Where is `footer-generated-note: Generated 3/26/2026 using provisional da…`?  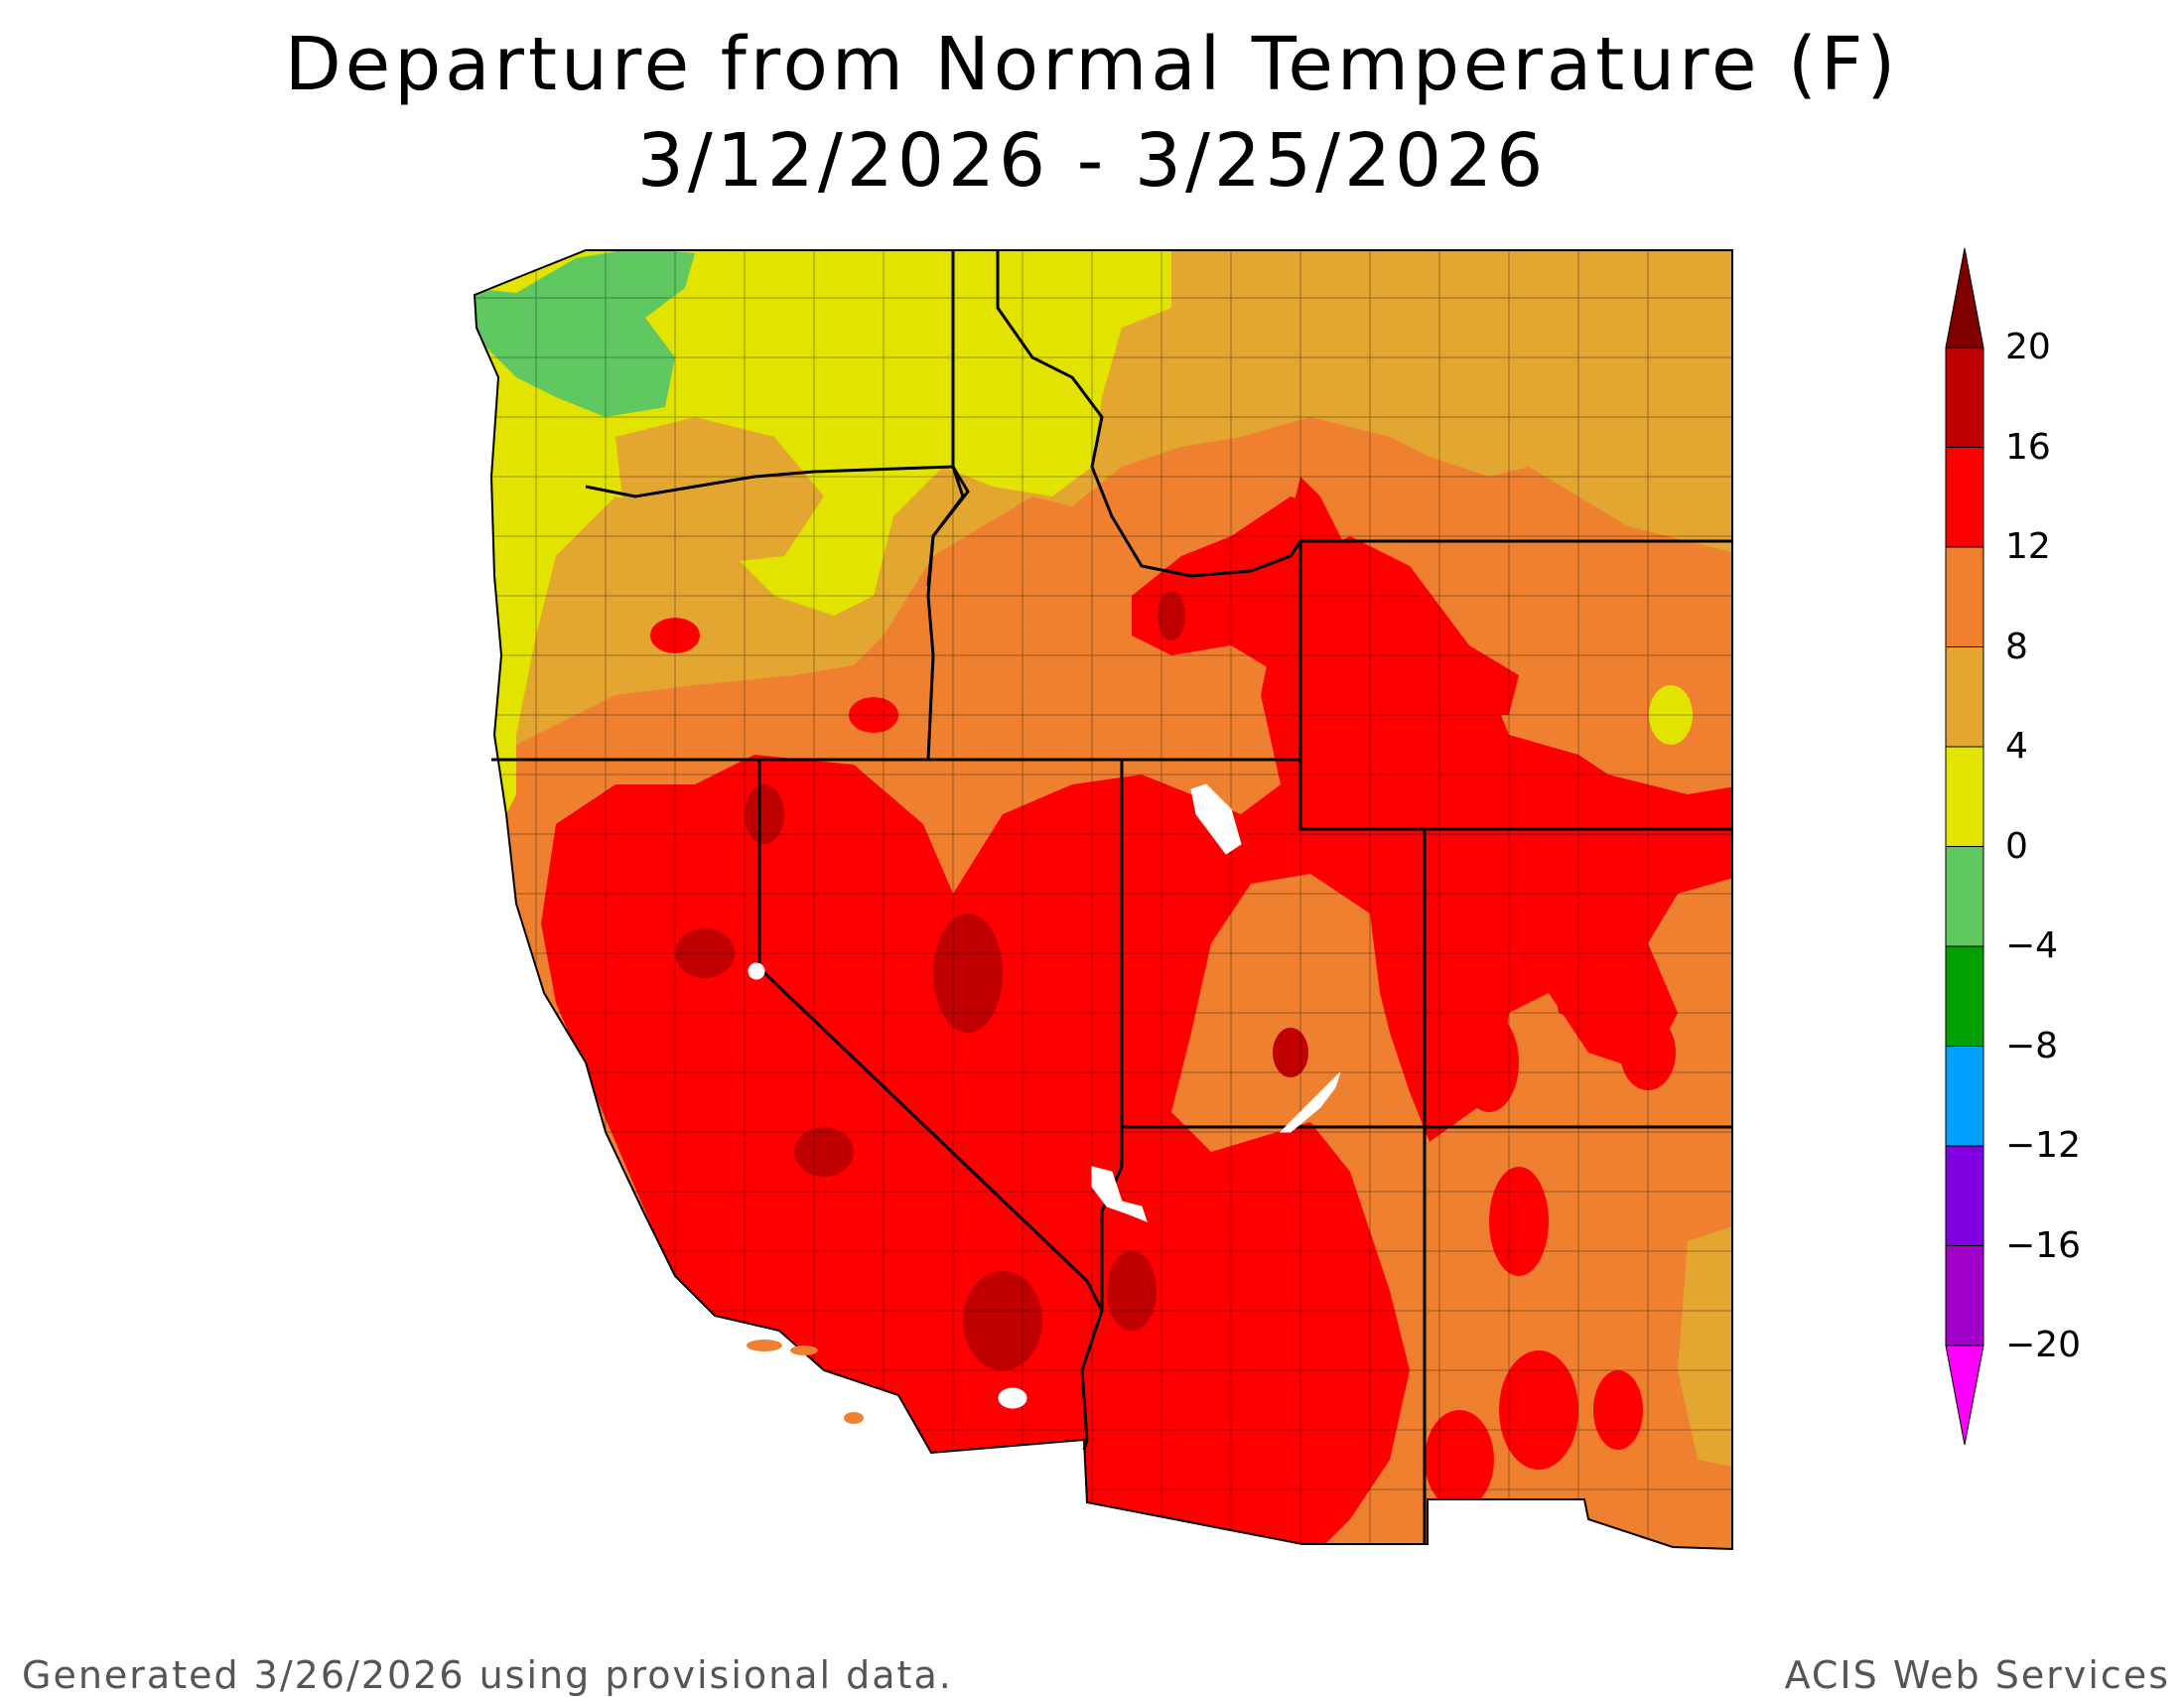 footer-generated-note: Generated 3/26/2026 using provisional da… is located at coordinates (487, 1675).